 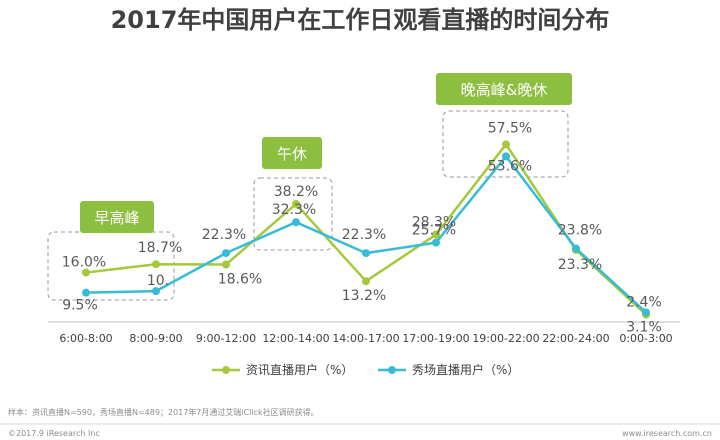 I want to click on annotation-tag-label: 午休, so click(x=292, y=154).